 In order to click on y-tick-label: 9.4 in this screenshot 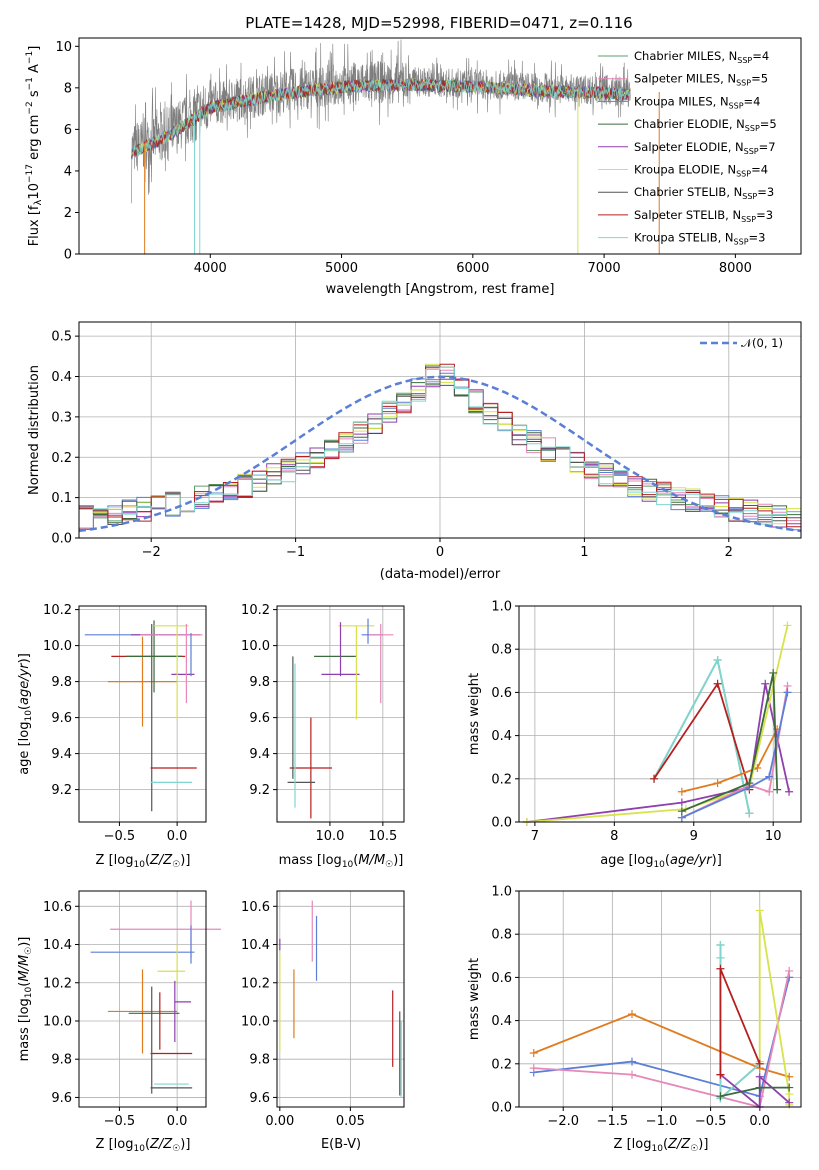, I will do `click(61, 754)`.